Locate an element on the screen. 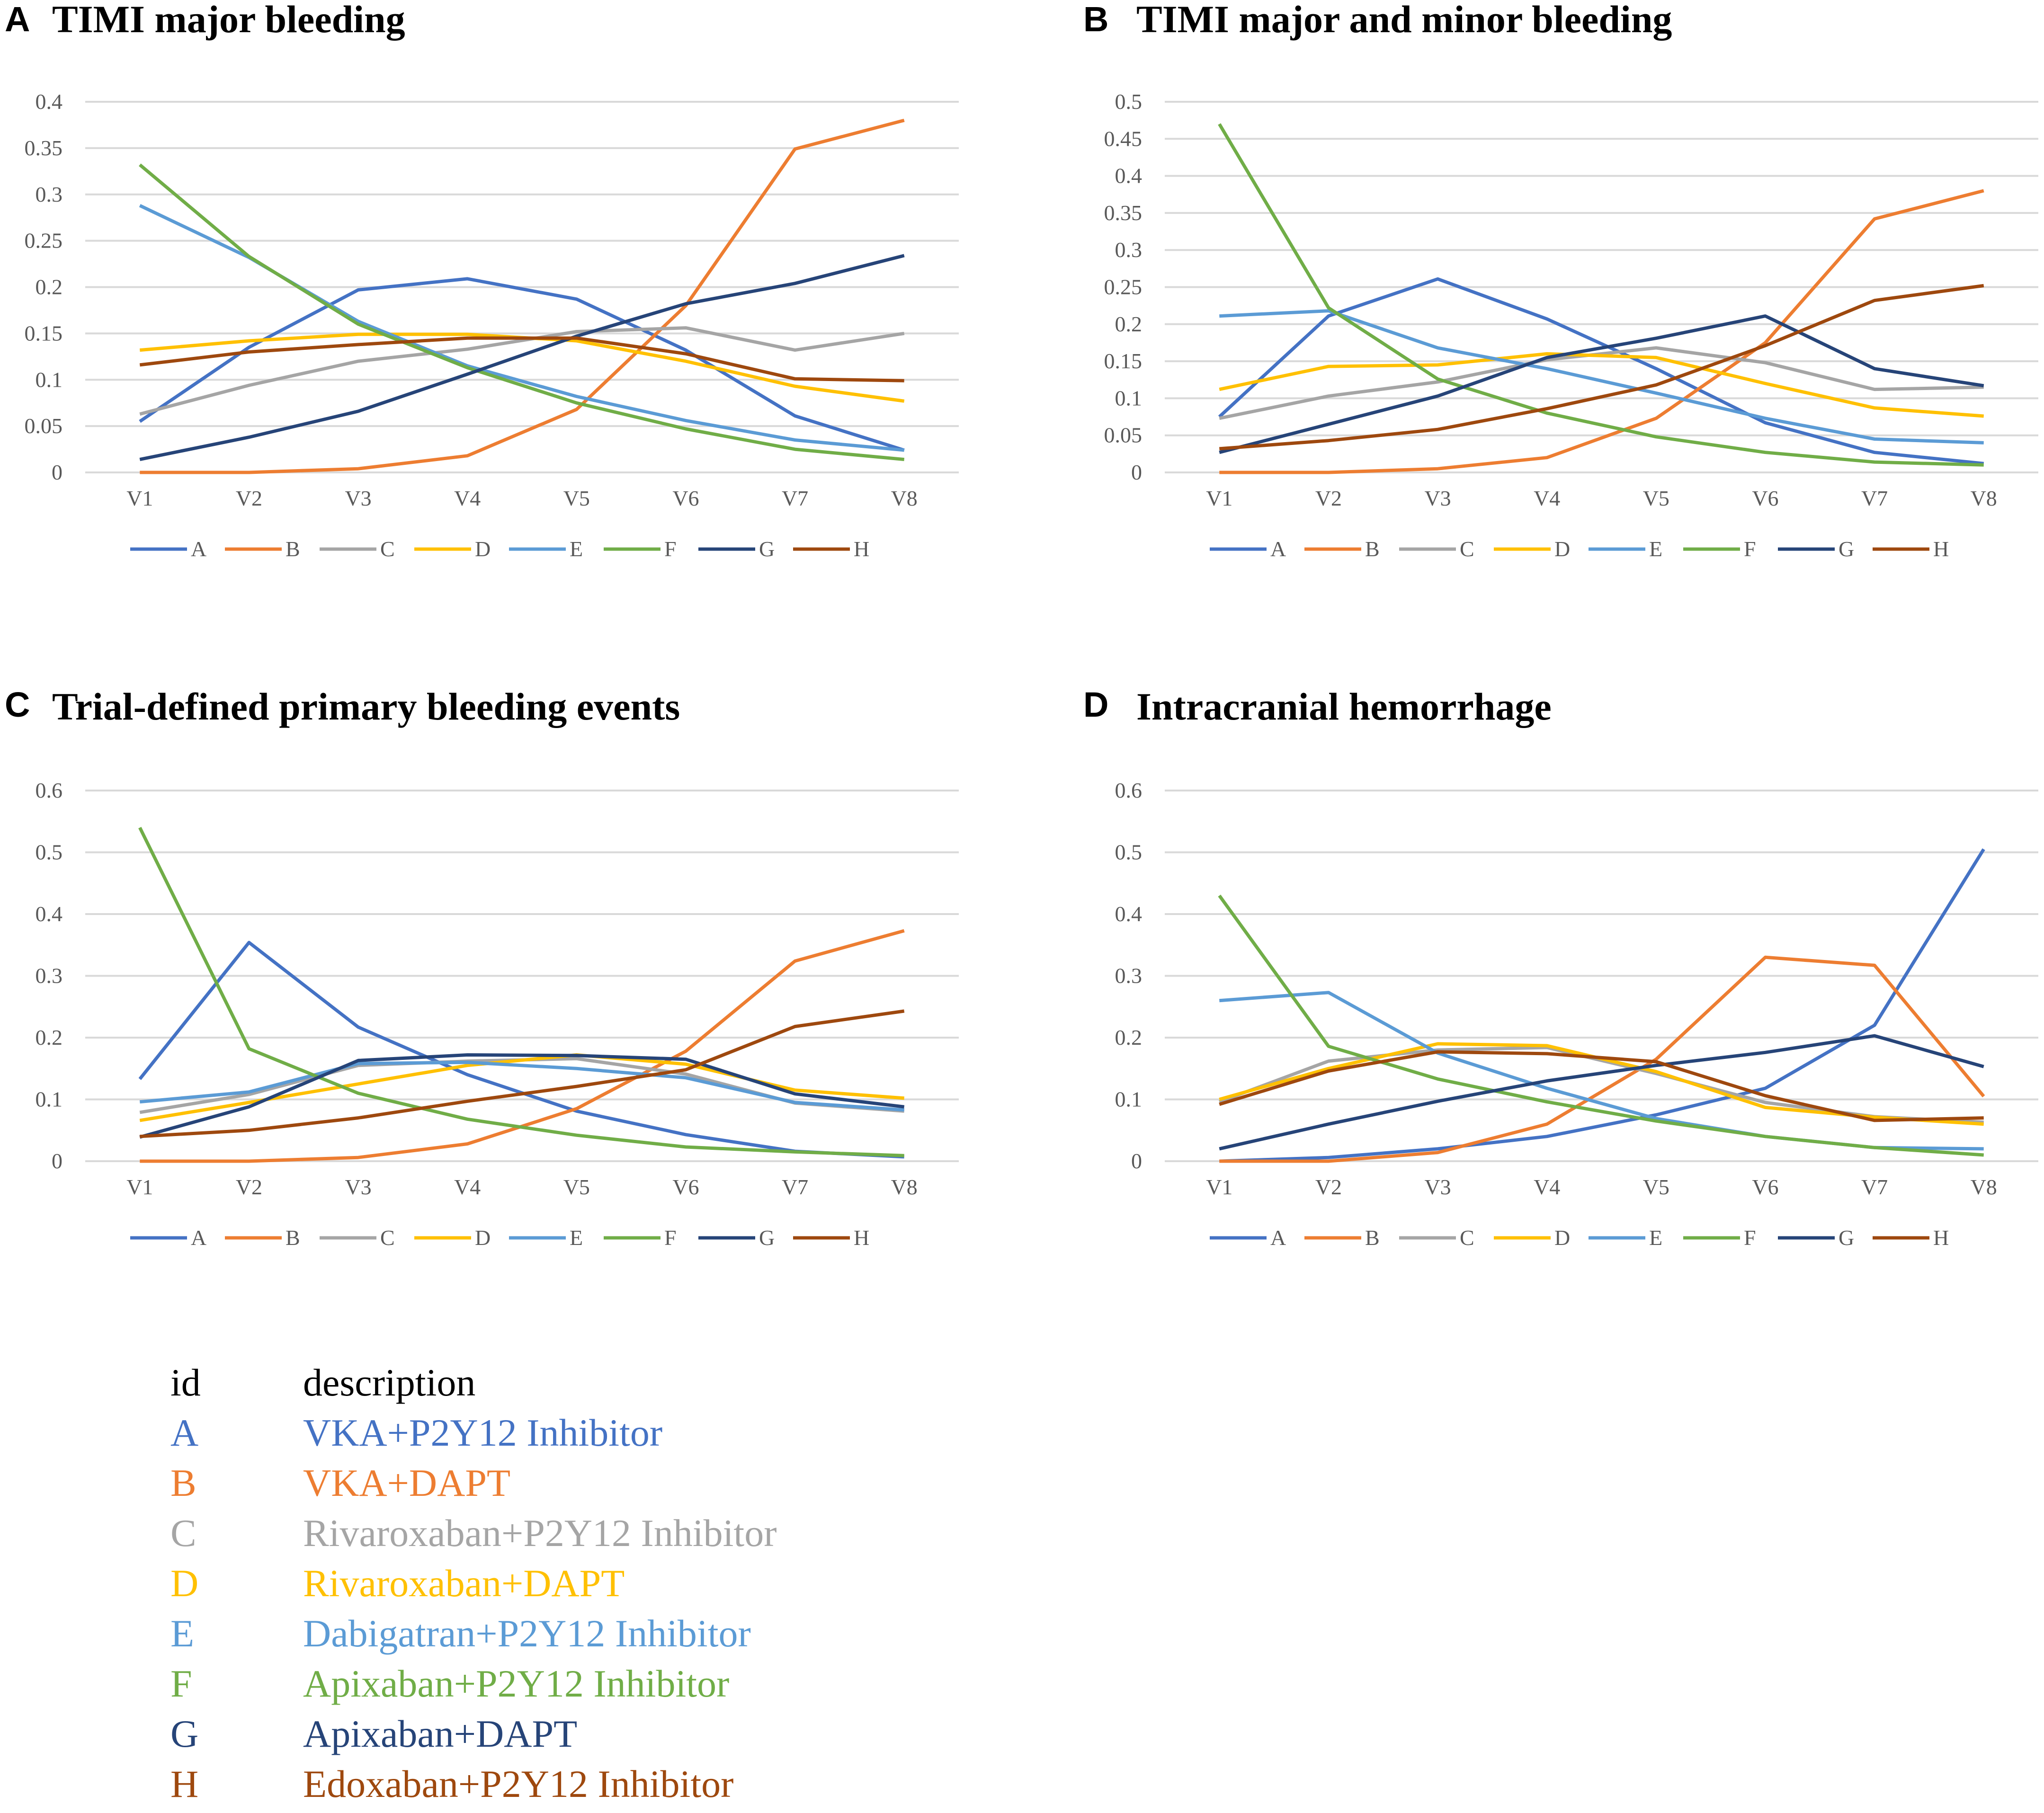 Image resolution: width=2044 pixels, height=1813 pixels. panel-letter-d: D is located at coordinates (1096, 704).